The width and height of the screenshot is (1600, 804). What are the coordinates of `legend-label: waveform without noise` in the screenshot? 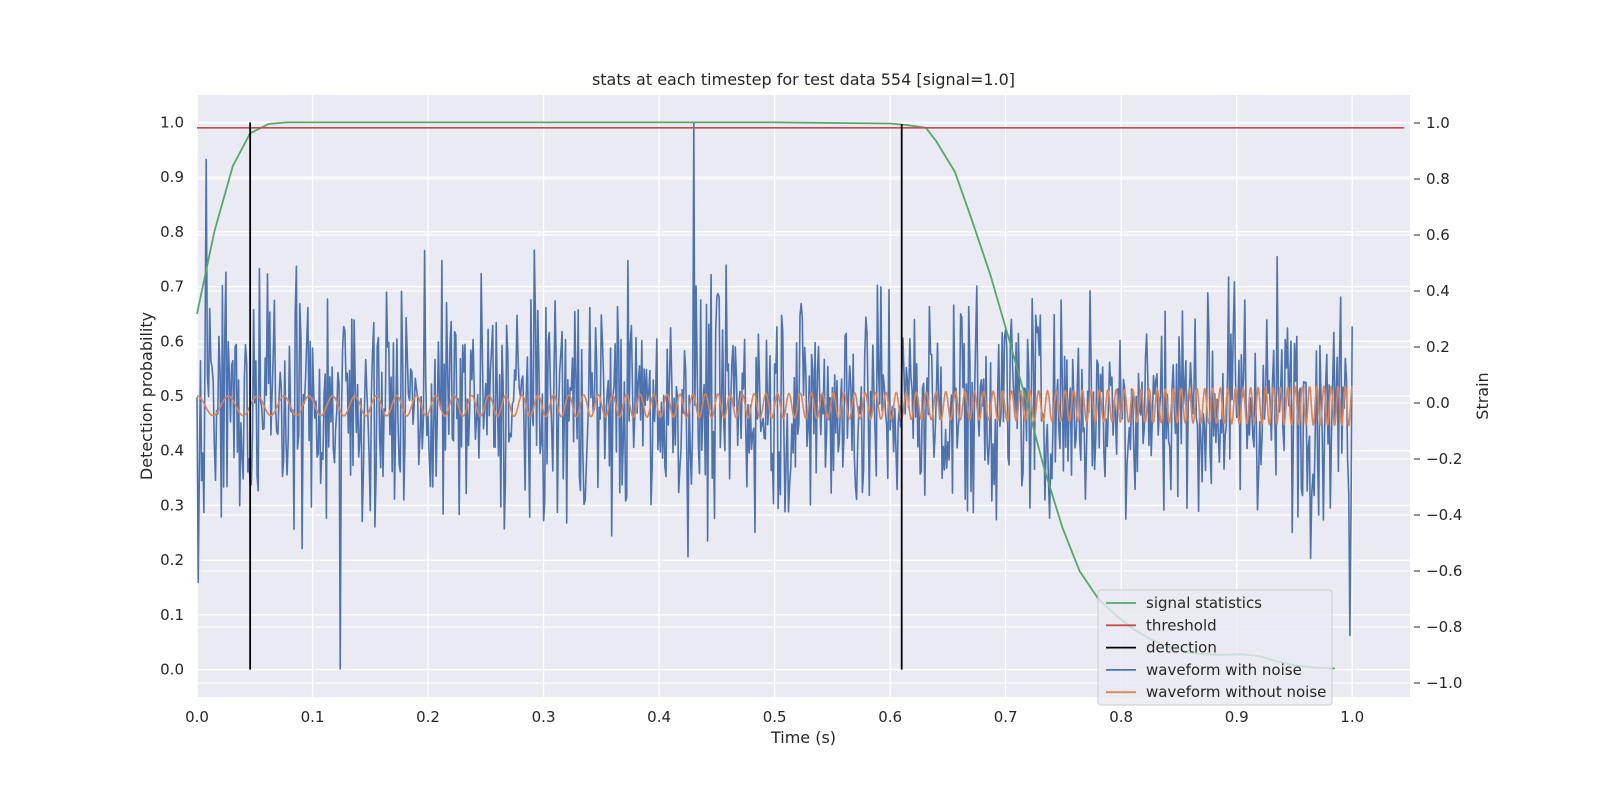 It's located at (1236, 692).